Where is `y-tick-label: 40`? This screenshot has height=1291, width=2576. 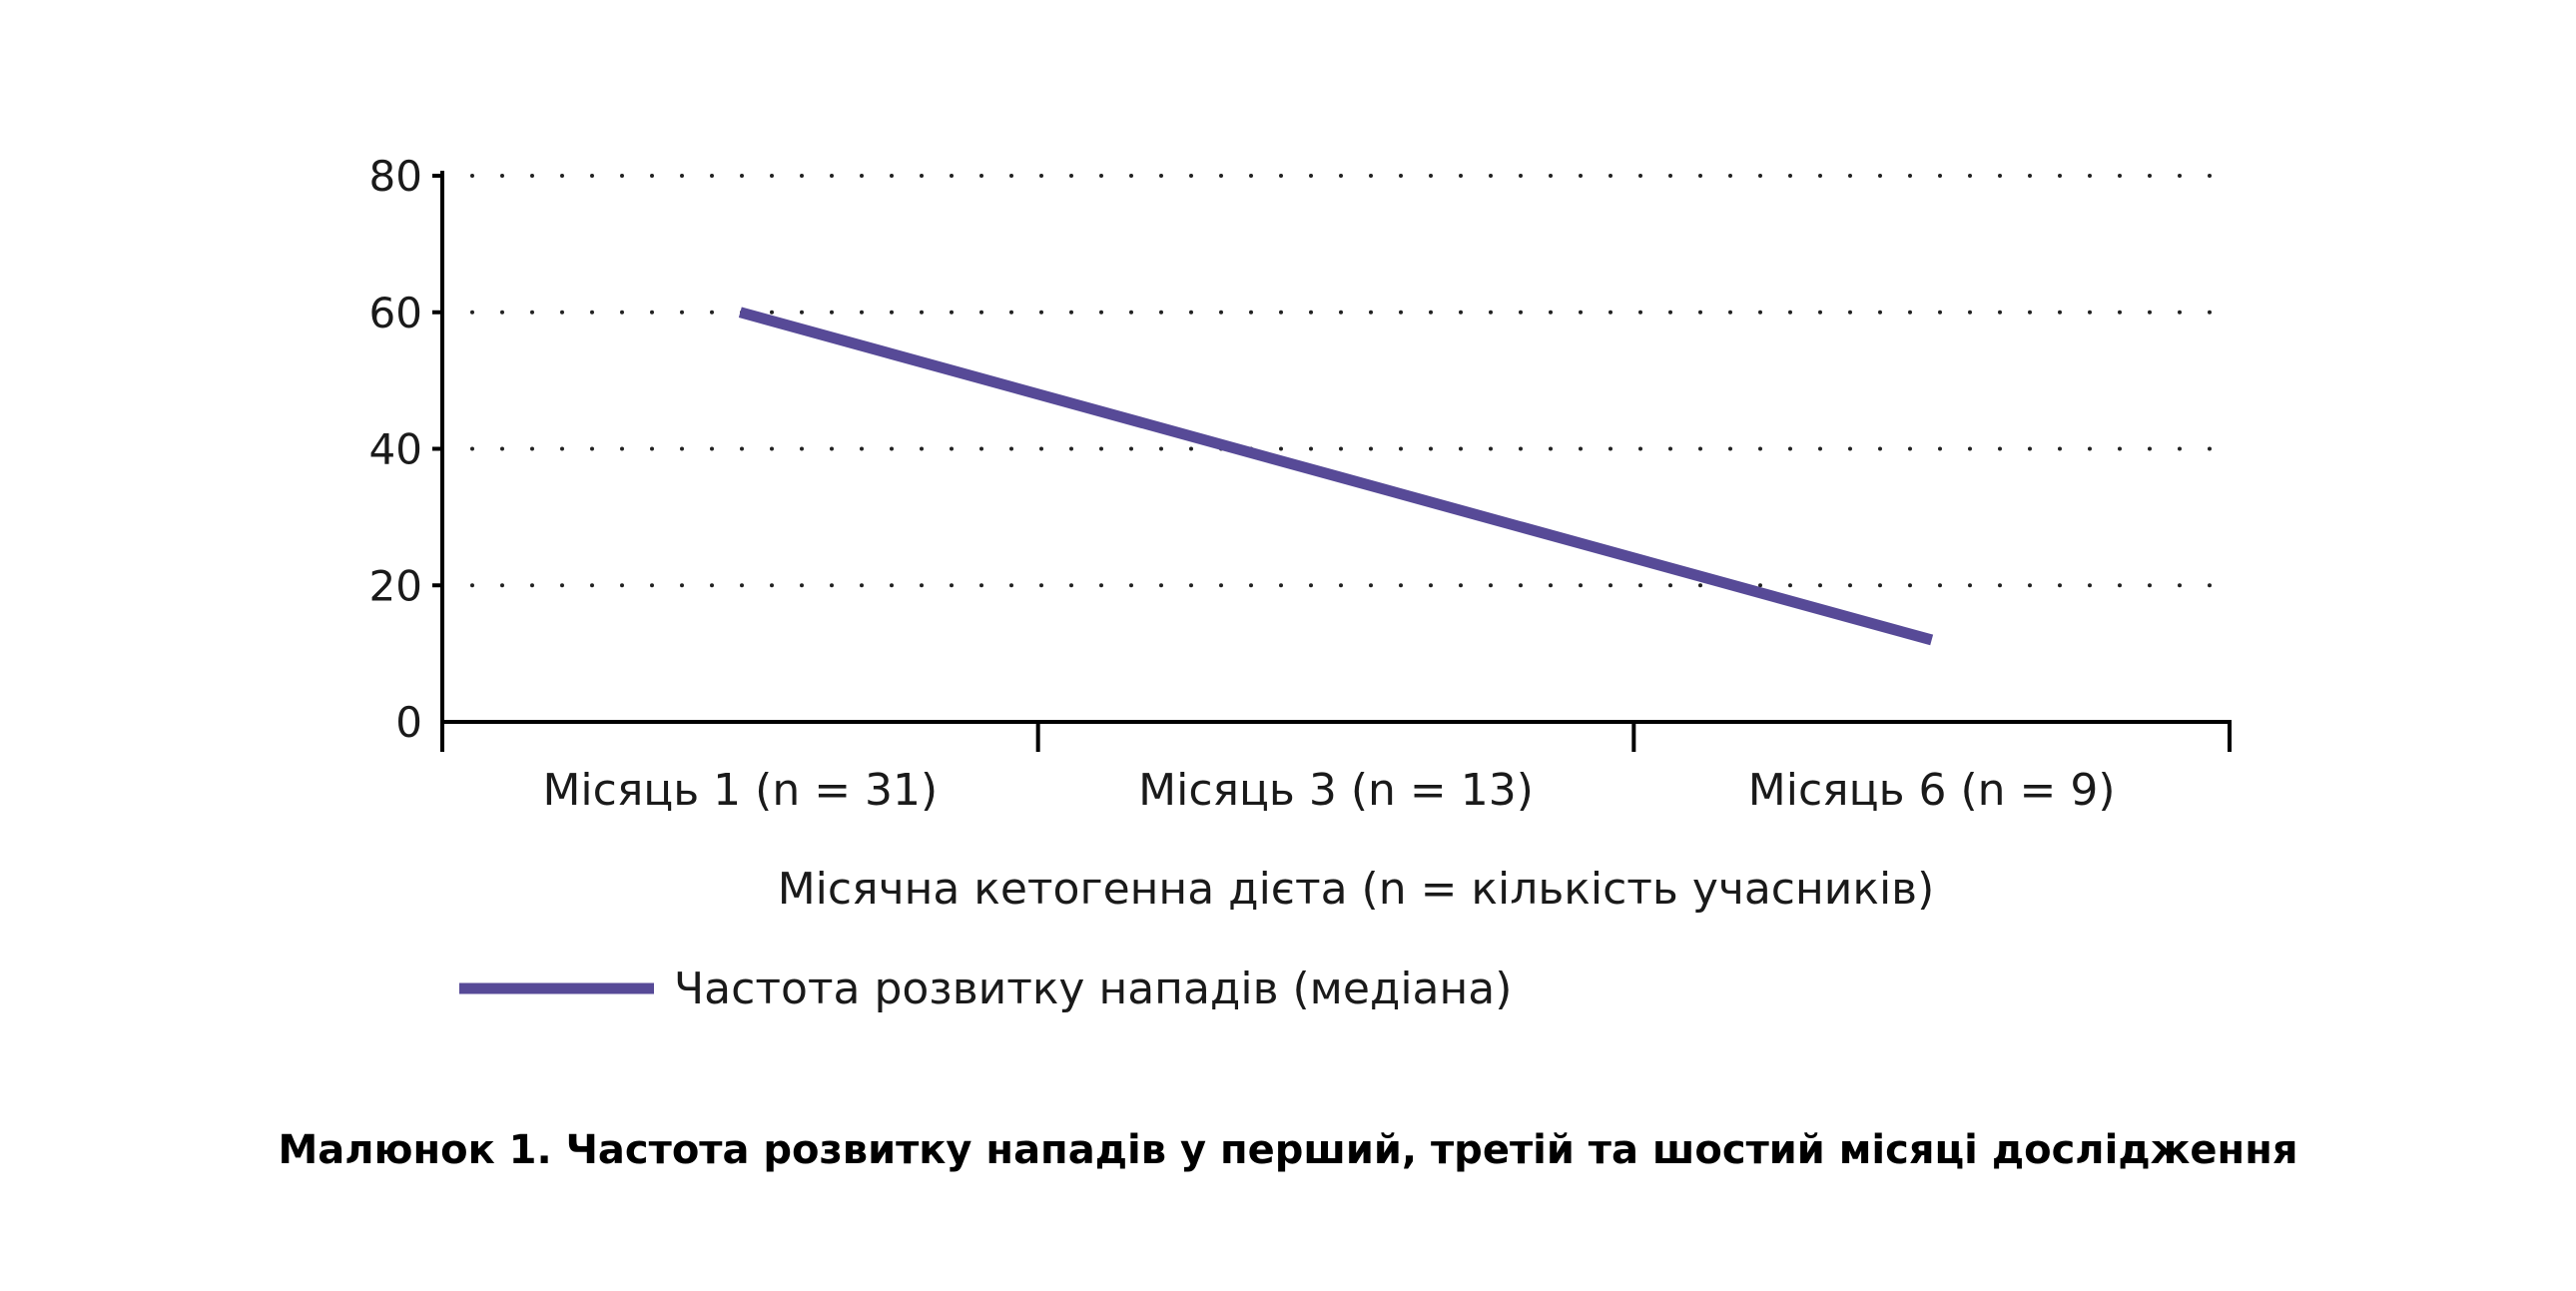 y-tick-label: 40 is located at coordinates (396, 449).